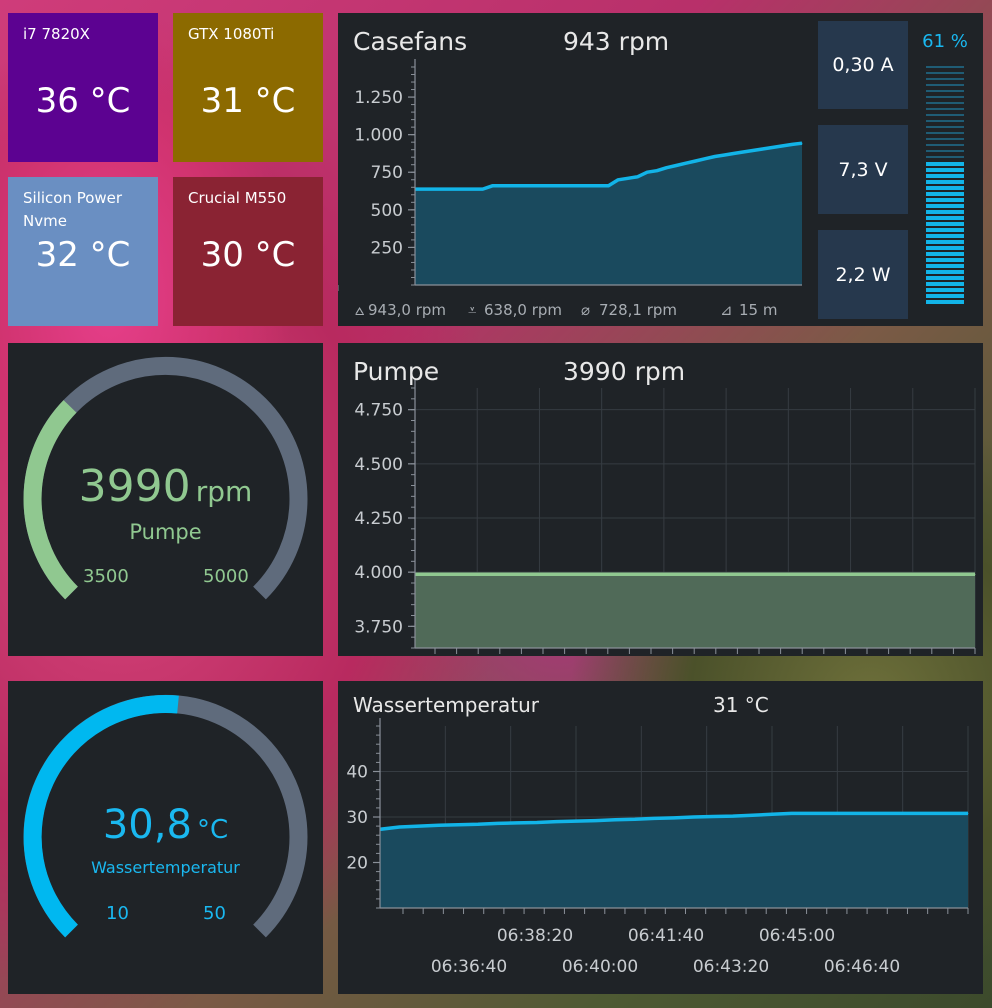 The height and width of the screenshot is (1008, 992). What do you see at coordinates (56, 34) in the screenshot?
I see `cpu-label: i7 7820X` at bounding box center [56, 34].